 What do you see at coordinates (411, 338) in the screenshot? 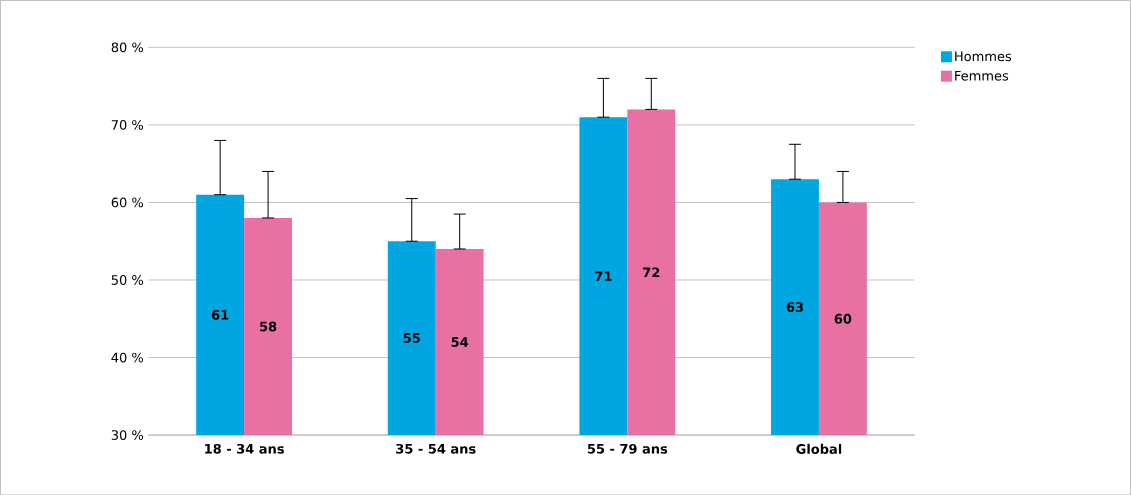
I see `data-label: 55` at bounding box center [411, 338].